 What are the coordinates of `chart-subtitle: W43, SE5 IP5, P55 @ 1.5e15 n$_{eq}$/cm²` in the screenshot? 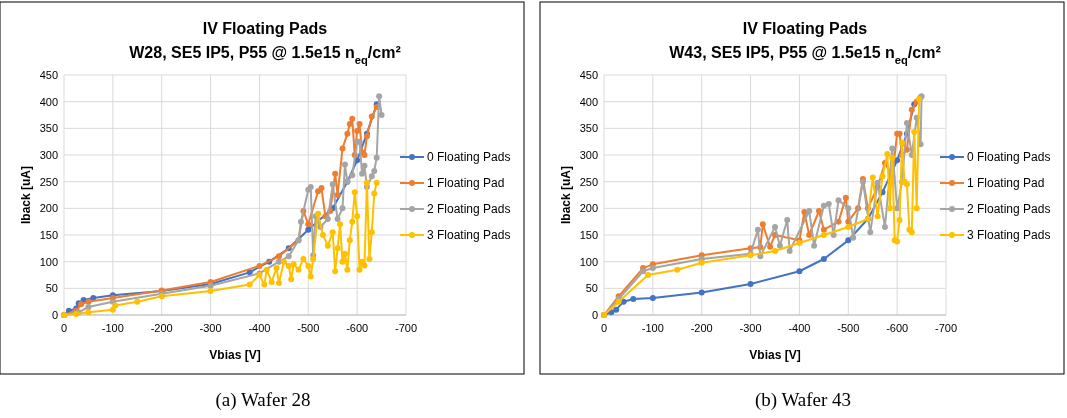 It's located at (805, 55).